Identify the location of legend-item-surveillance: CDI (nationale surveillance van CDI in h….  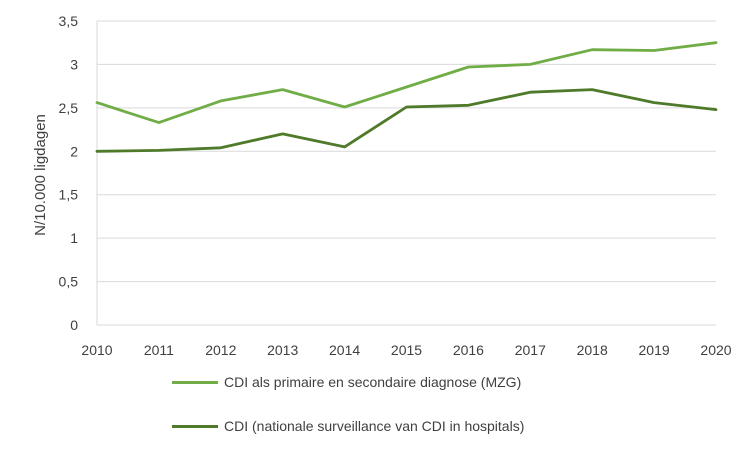
(348, 426).